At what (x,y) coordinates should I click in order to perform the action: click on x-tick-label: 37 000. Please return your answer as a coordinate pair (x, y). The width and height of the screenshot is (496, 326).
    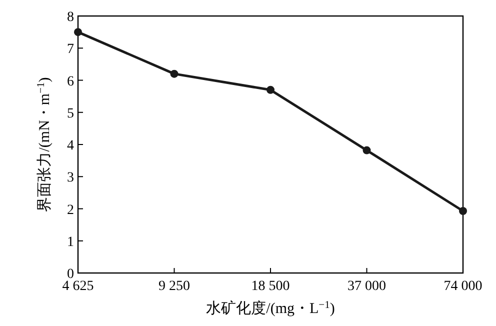
    Looking at the image, I should click on (367, 286).